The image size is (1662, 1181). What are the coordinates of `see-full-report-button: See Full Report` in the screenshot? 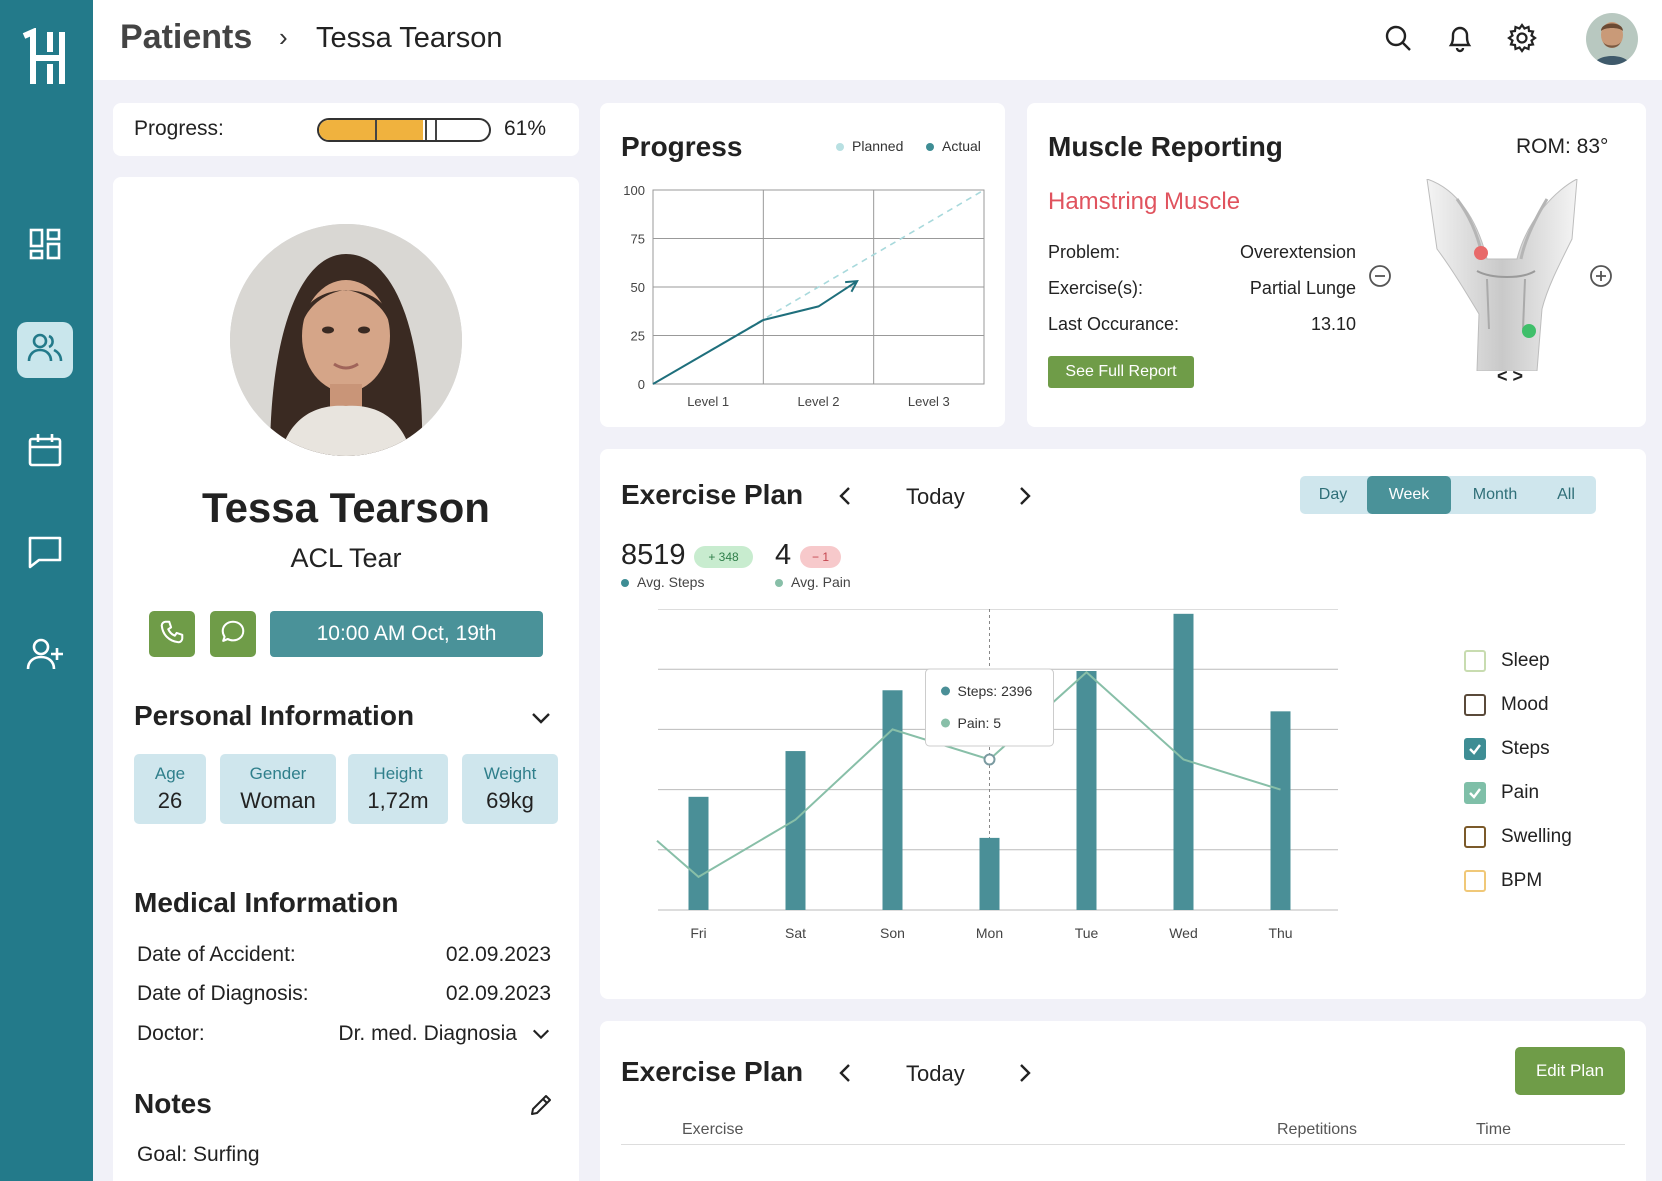 It's located at (1121, 372).